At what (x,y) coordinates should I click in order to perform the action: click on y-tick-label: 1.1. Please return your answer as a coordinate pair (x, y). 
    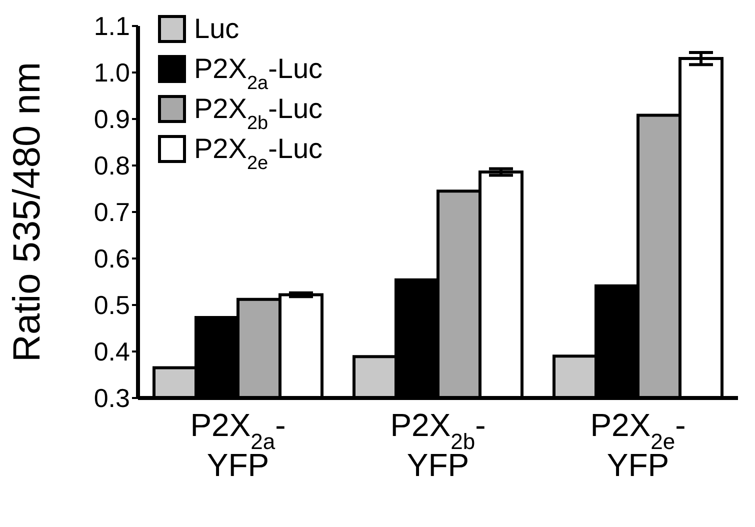
    Looking at the image, I should click on (112, 26).